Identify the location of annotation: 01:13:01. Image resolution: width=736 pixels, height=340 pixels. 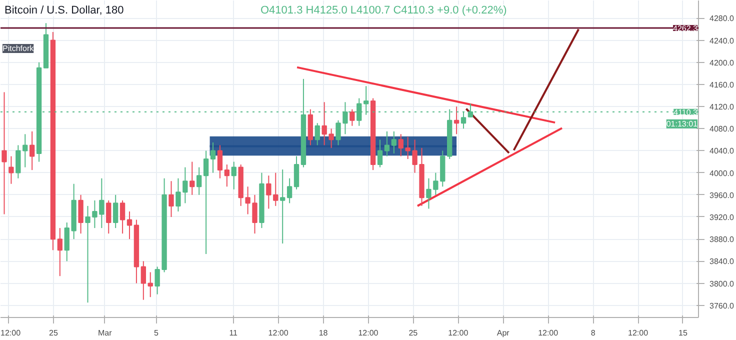
(682, 123).